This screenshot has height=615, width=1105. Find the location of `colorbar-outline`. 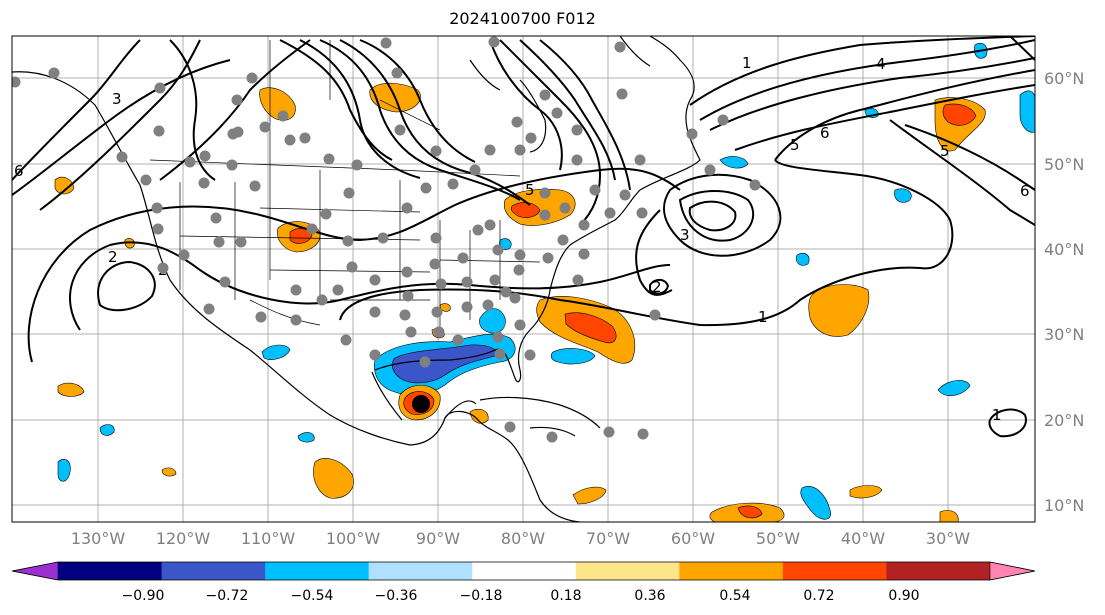

colorbar-outline is located at coordinates (523, 571).